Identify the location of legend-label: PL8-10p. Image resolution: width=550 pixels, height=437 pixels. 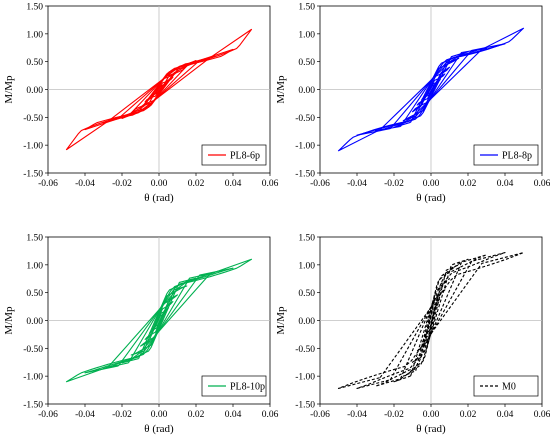
(247, 387).